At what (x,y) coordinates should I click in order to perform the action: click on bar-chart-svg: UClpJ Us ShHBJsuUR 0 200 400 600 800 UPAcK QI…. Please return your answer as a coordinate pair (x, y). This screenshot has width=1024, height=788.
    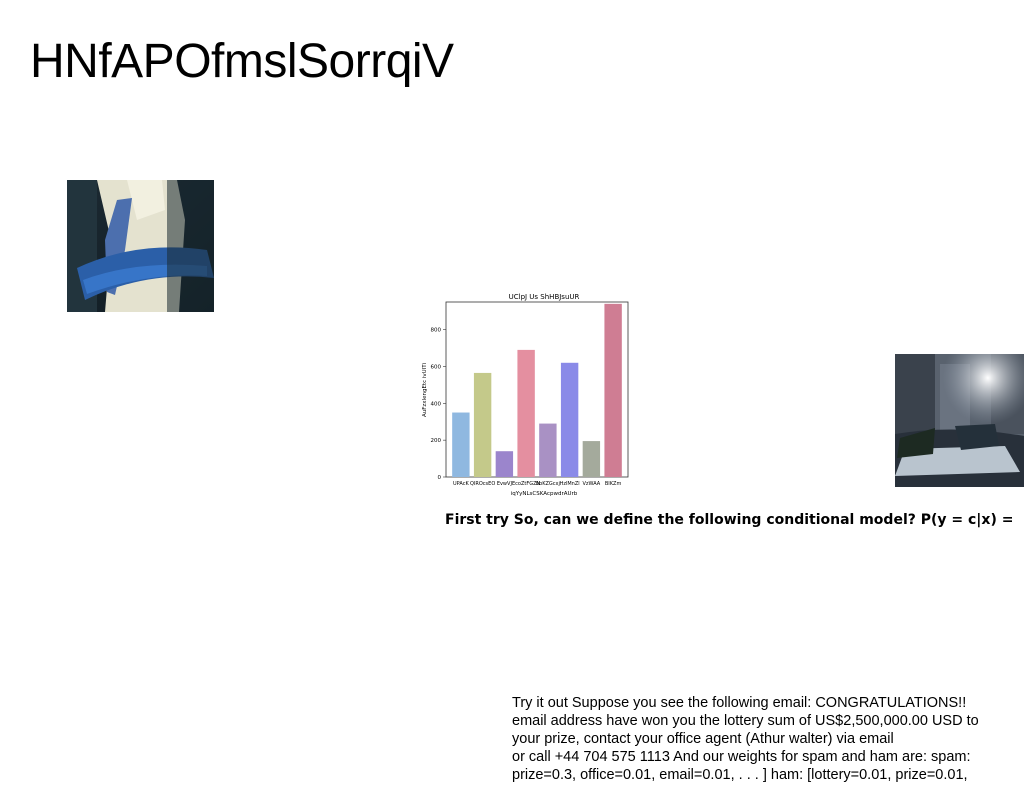
    Looking at the image, I should click on (525, 395).